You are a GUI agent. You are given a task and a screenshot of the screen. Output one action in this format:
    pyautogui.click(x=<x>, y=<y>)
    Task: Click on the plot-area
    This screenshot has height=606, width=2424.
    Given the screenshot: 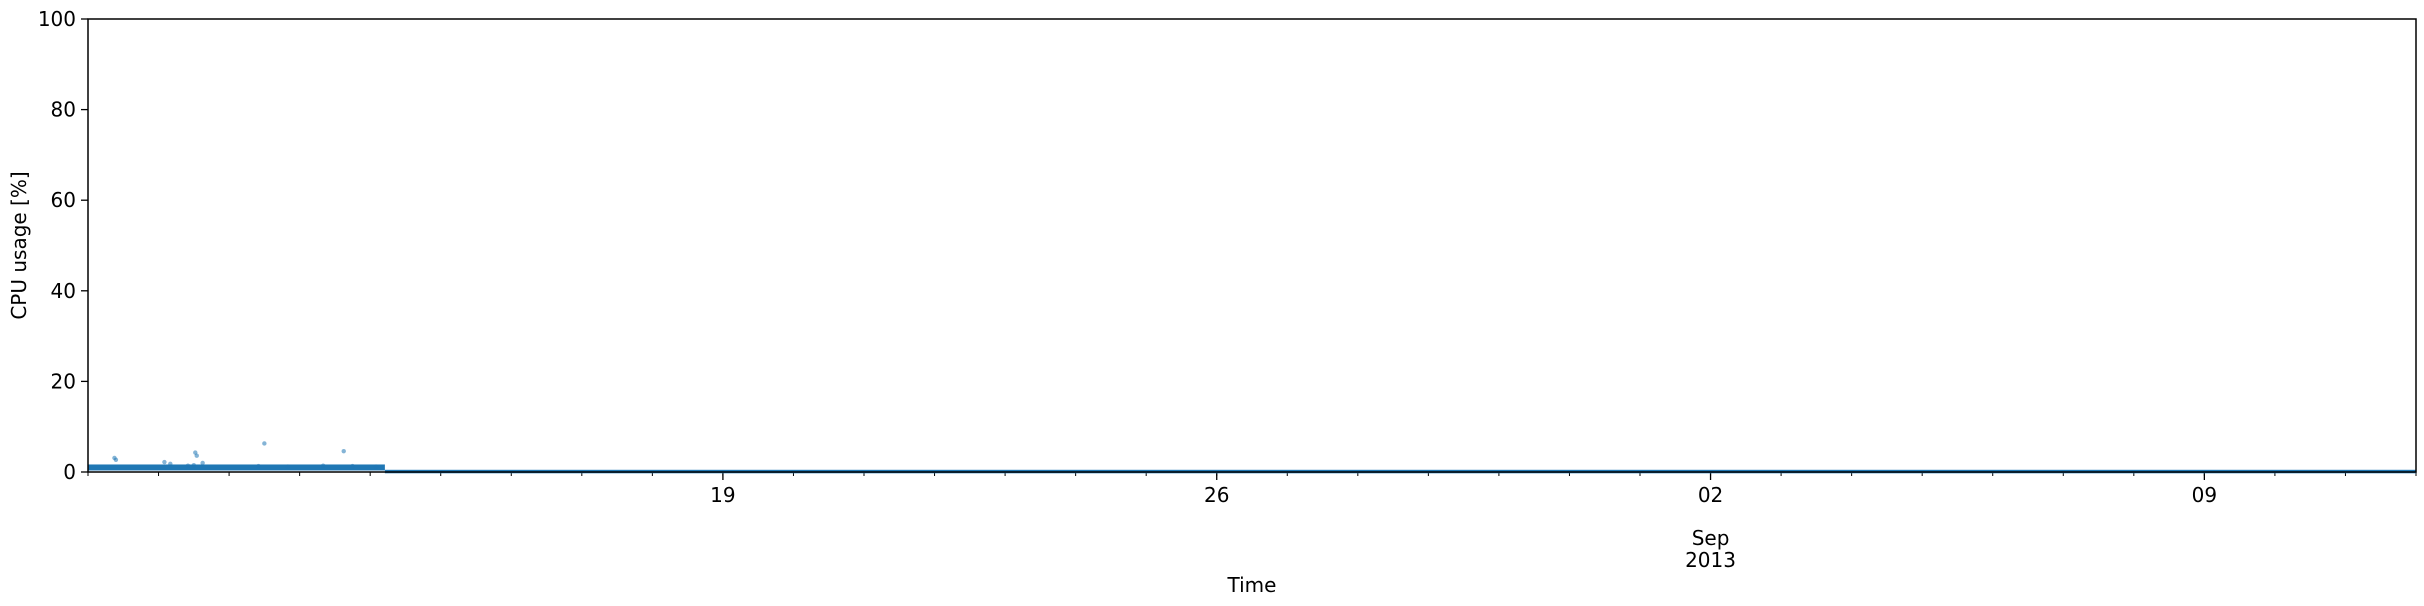 What is the action you would take?
    pyautogui.click(x=1252, y=457)
    